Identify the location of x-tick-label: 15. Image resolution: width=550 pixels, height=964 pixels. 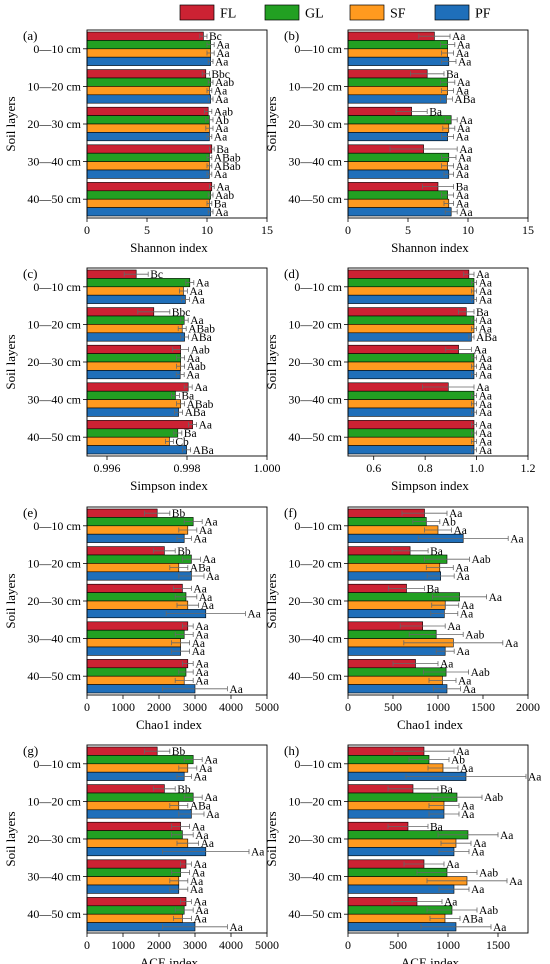
(267, 230).